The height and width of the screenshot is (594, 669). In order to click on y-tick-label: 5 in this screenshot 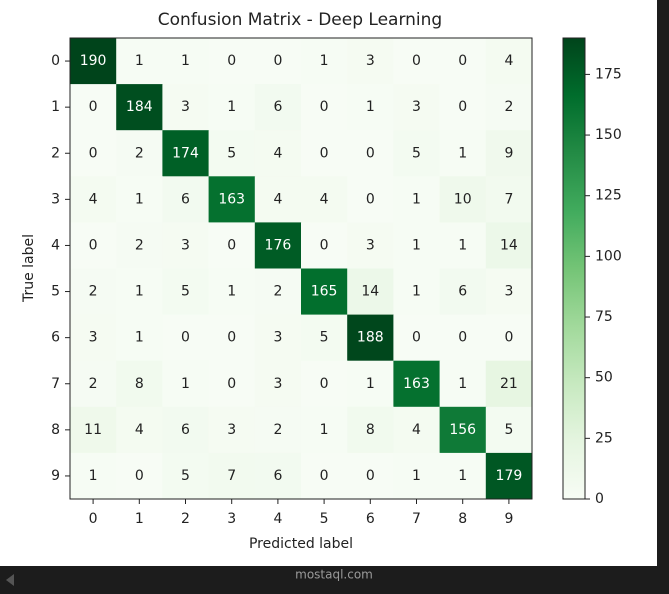, I will do `click(55, 292)`.